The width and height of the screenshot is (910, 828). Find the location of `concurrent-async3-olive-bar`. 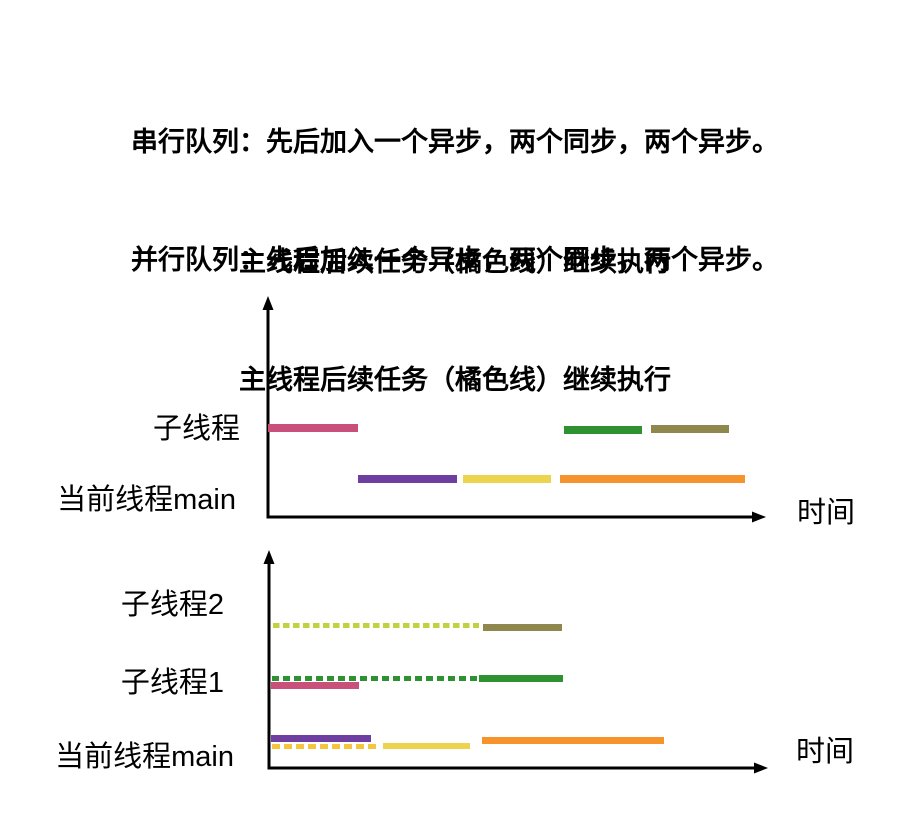

concurrent-async3-olive-bar is located at coordinates (522, 627).